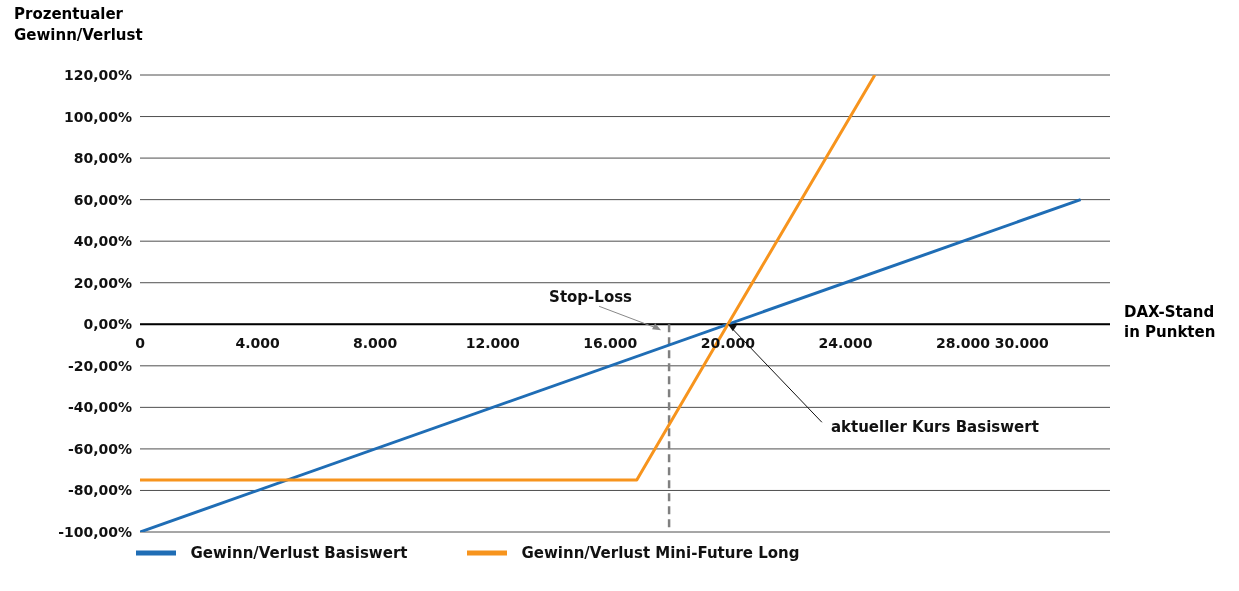  What do you see at coordinates (107, 324) in the screenshot?
I see `y-tick-label: 0,00%` at bounding box center [107, 324].